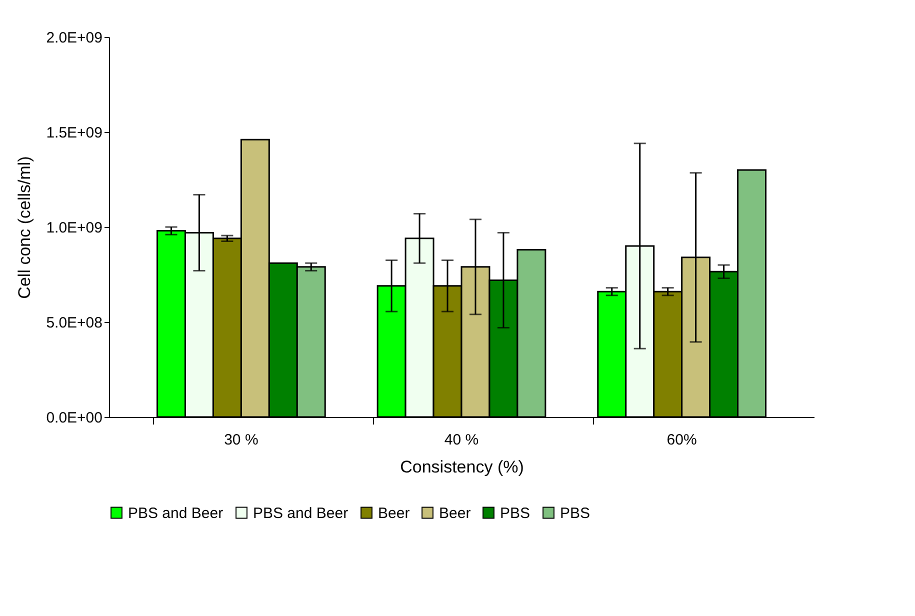 The image size is (915, 616). Describe the element at coordinates (74, 418) in the screenshot. I see `y-tick-label: 0.0E+00` at that location.